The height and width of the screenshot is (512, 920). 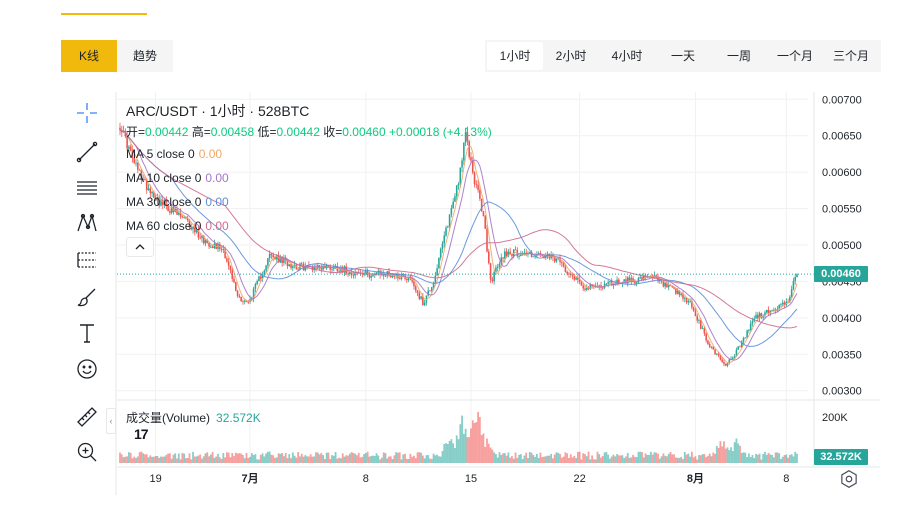 What do you see at coordinates (515, 56) in the screenshot?
I see `interval-1h: 1小时` at bounding box center [515, 56].